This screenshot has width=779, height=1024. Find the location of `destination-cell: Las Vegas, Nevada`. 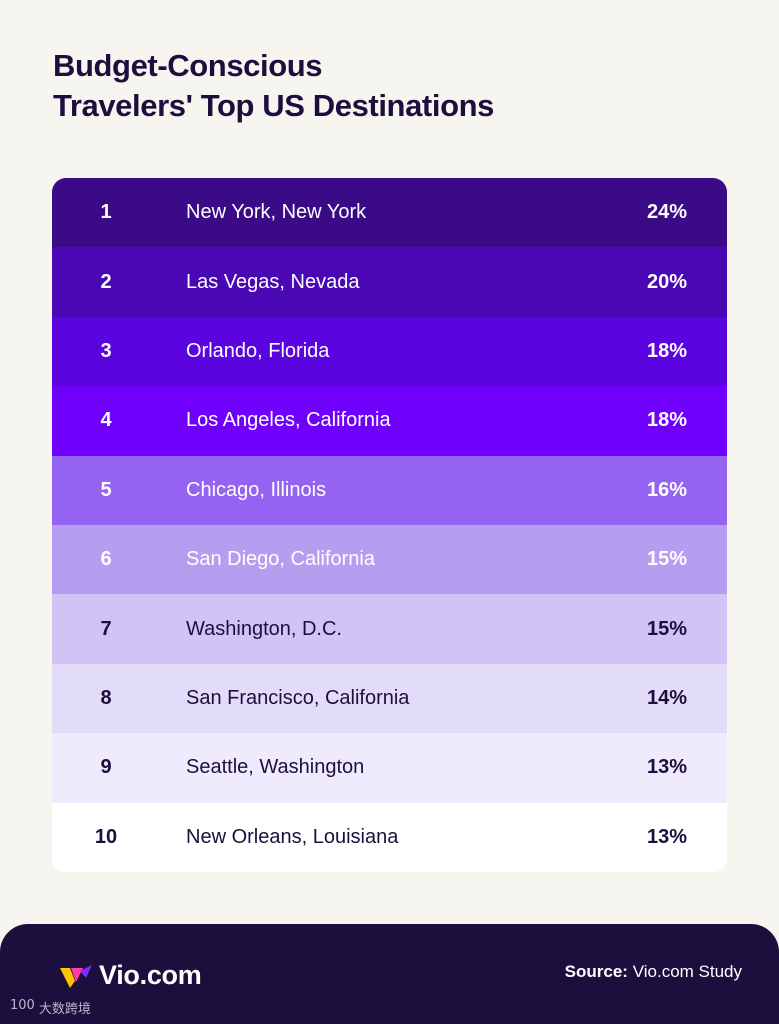

destination-cell: Las Vegas, Nevada is located at coordinates (273, 281).